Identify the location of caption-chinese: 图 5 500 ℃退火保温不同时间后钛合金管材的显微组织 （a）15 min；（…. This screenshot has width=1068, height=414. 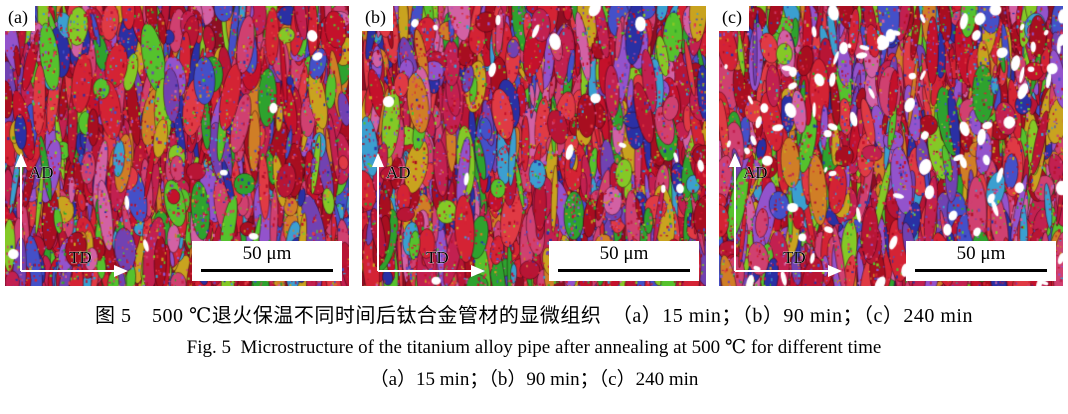
(534, 316).